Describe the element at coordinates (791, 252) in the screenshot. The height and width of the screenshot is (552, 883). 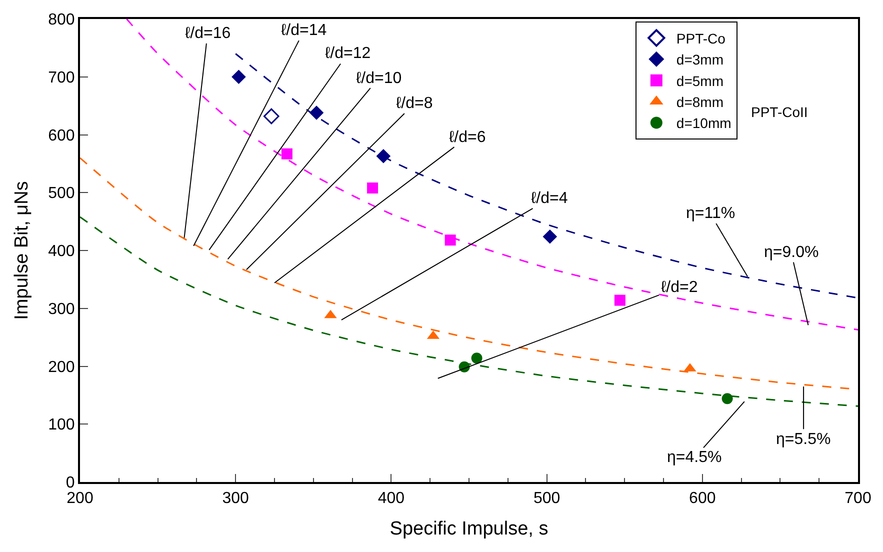
I see `annotation: η=9.0%` at that location.